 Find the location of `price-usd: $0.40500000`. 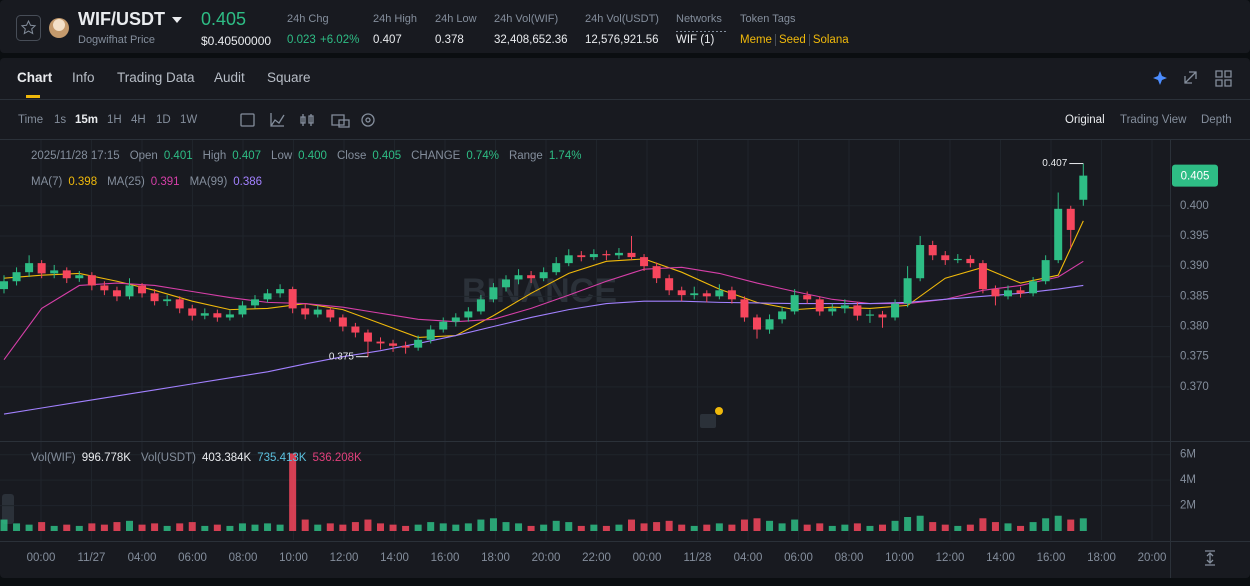

price-usd: $0.40500000 is located at coordinates (236, 41).